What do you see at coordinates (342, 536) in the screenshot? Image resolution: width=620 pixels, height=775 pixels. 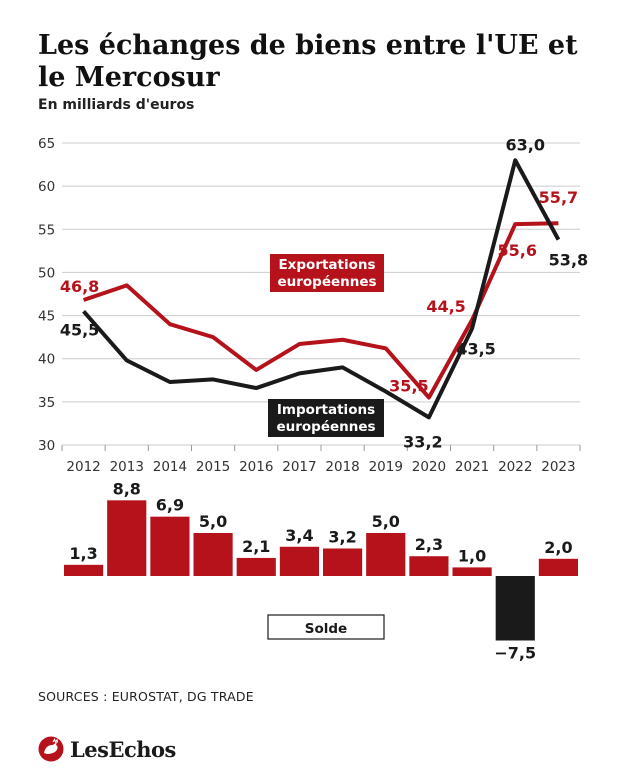 I see `bar-label-2018: 3,2` at bounding box center [342, 536].